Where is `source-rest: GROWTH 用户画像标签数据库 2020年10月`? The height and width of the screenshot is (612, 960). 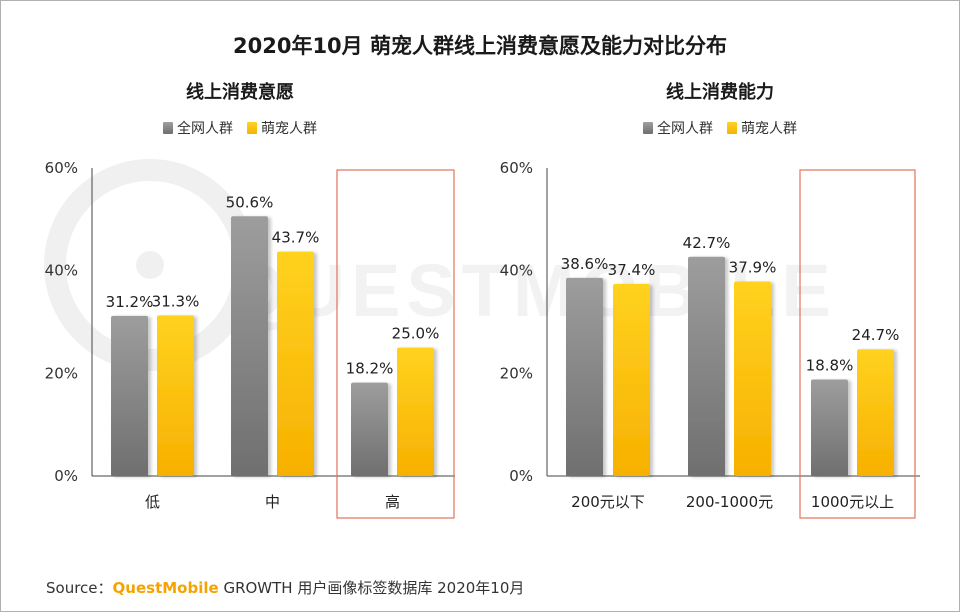 source-rest: GROWTH 用户画像标签数据库 2020年10月 is located at coordinates (374, 588).